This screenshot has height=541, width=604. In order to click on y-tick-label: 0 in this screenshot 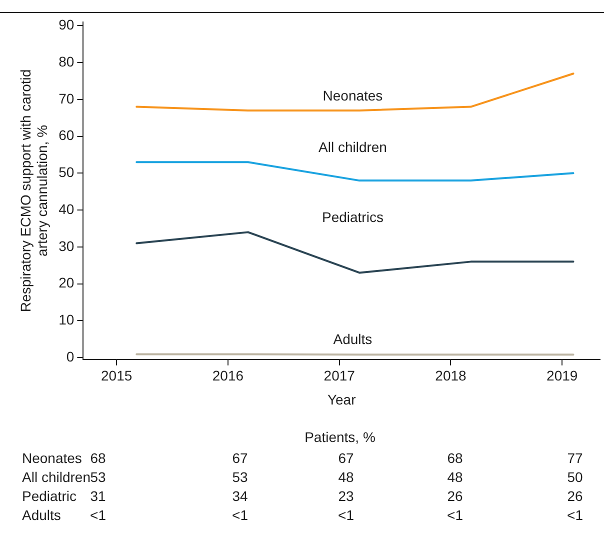, I will do `click(70, 356)`.